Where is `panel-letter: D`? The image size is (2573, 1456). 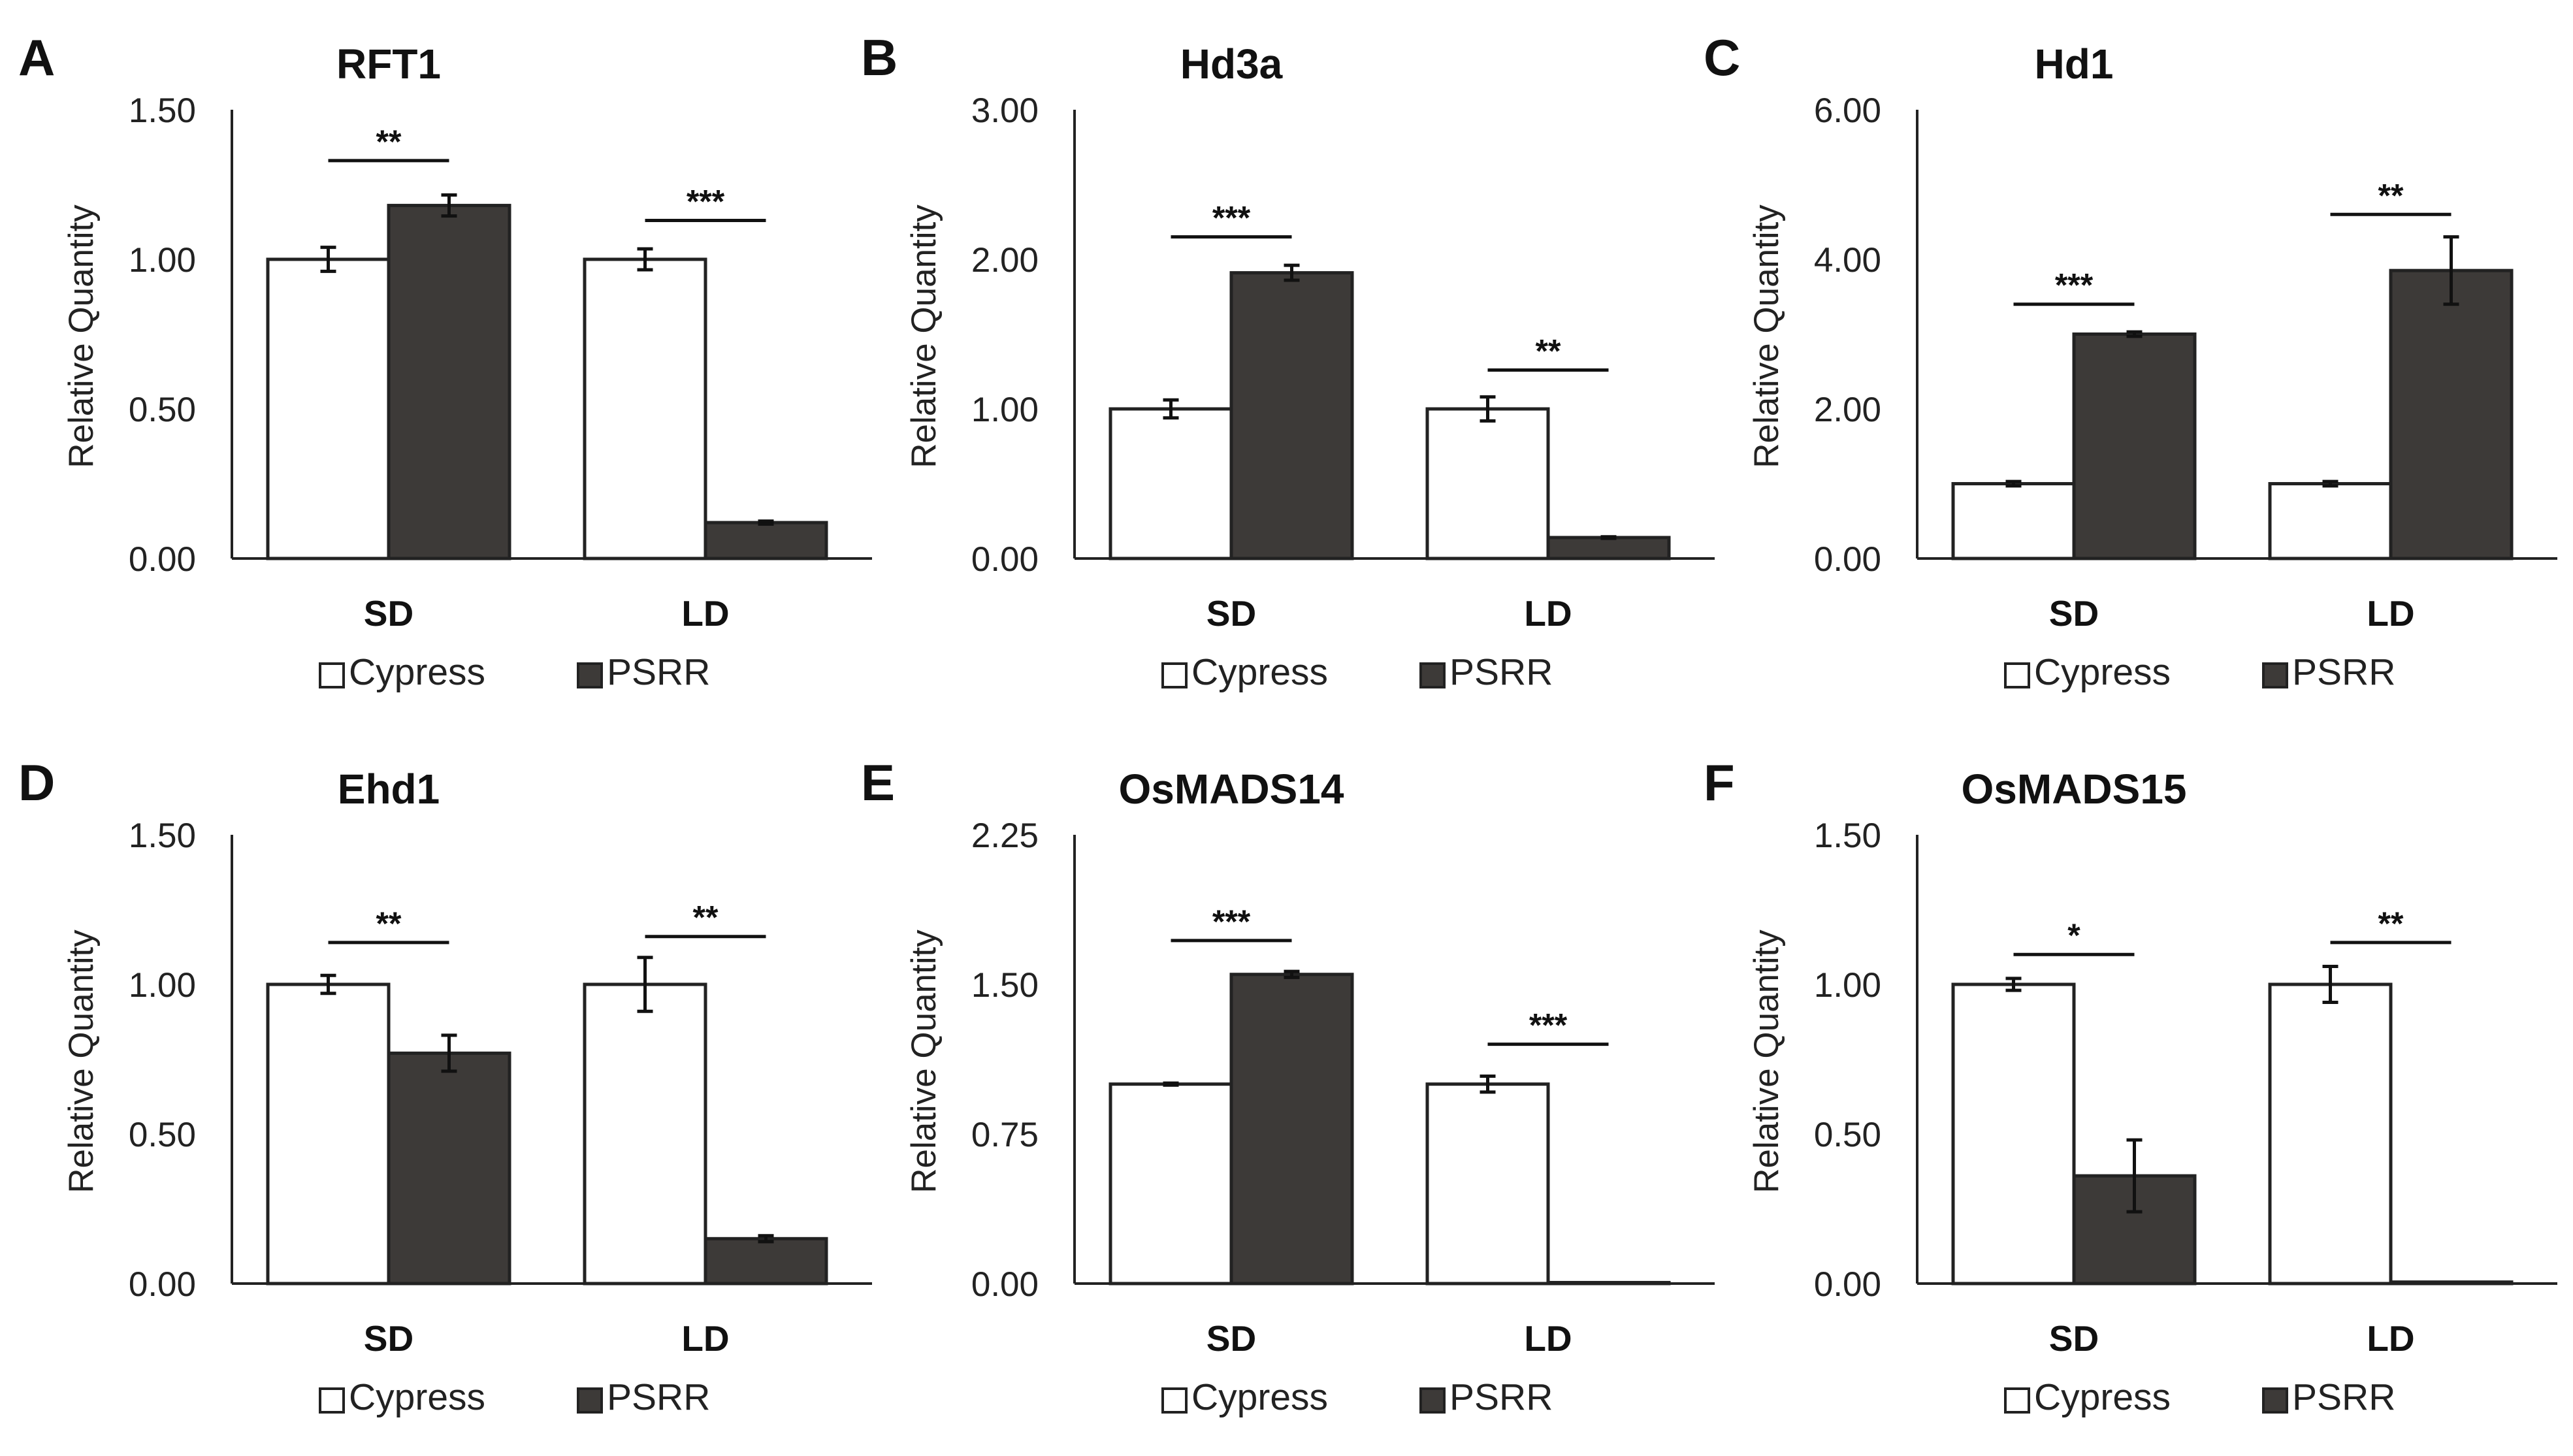
panel-letter: D is located at coordinates (36, 782).